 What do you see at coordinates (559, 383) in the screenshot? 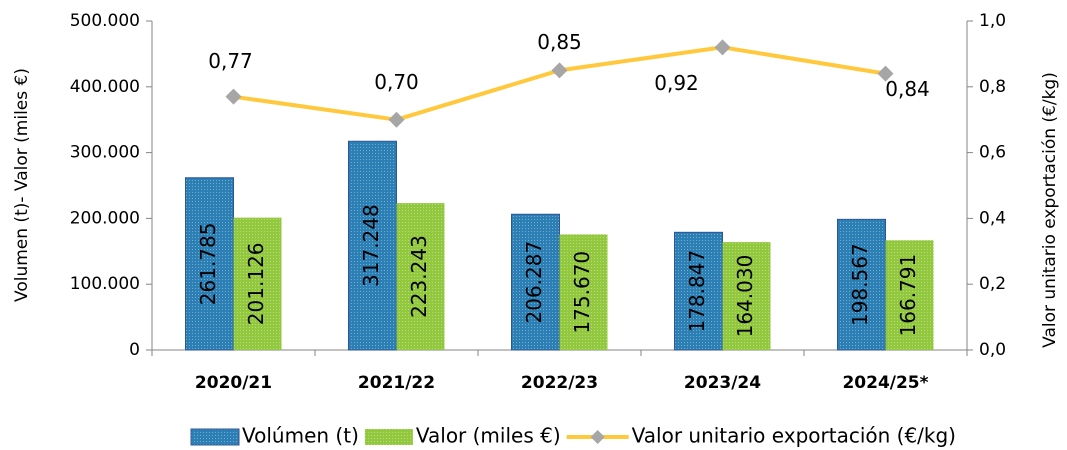
I see `x-tick-label: 2022/23` at bounding box center [559, 383].